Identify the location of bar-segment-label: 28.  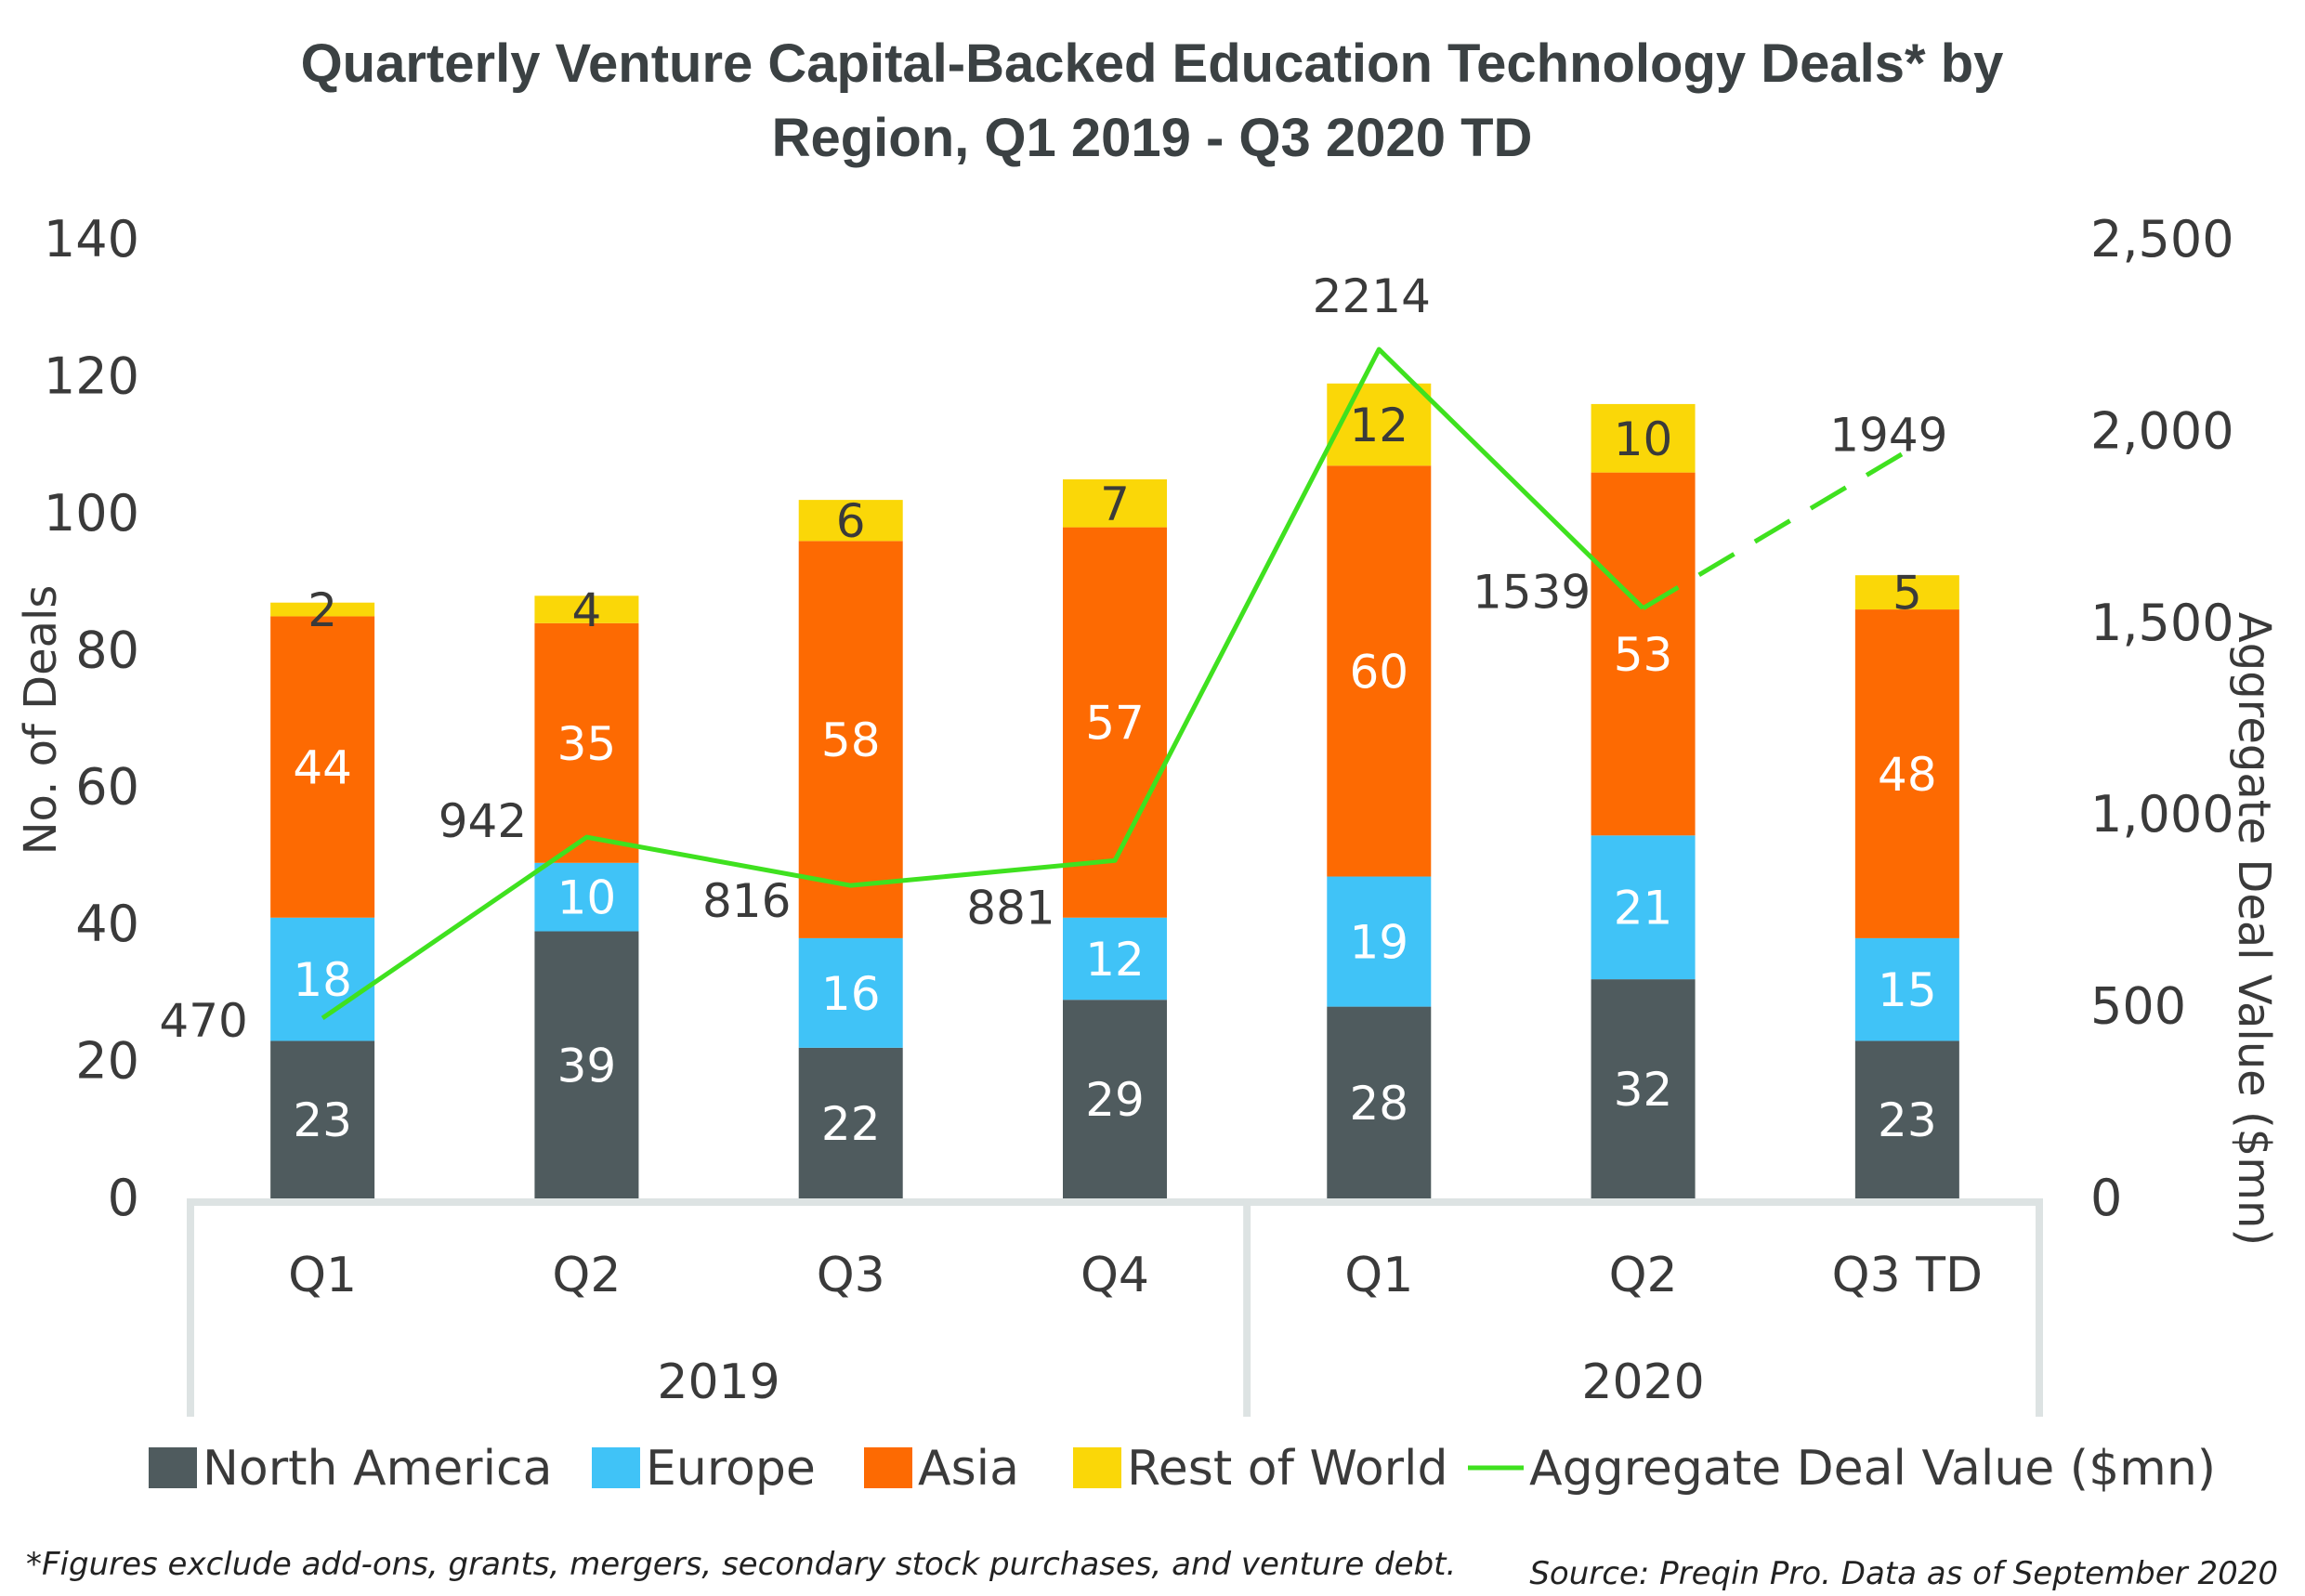
(1378, 1104).